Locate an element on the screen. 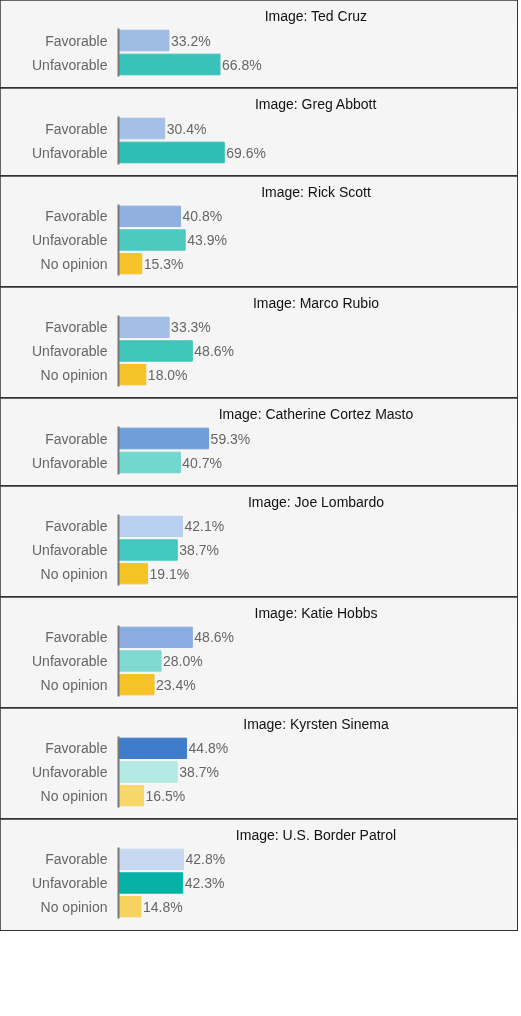 This screenshot has height=1016, width=521. data-label: 28.0% is located at coordinates (183, 661).